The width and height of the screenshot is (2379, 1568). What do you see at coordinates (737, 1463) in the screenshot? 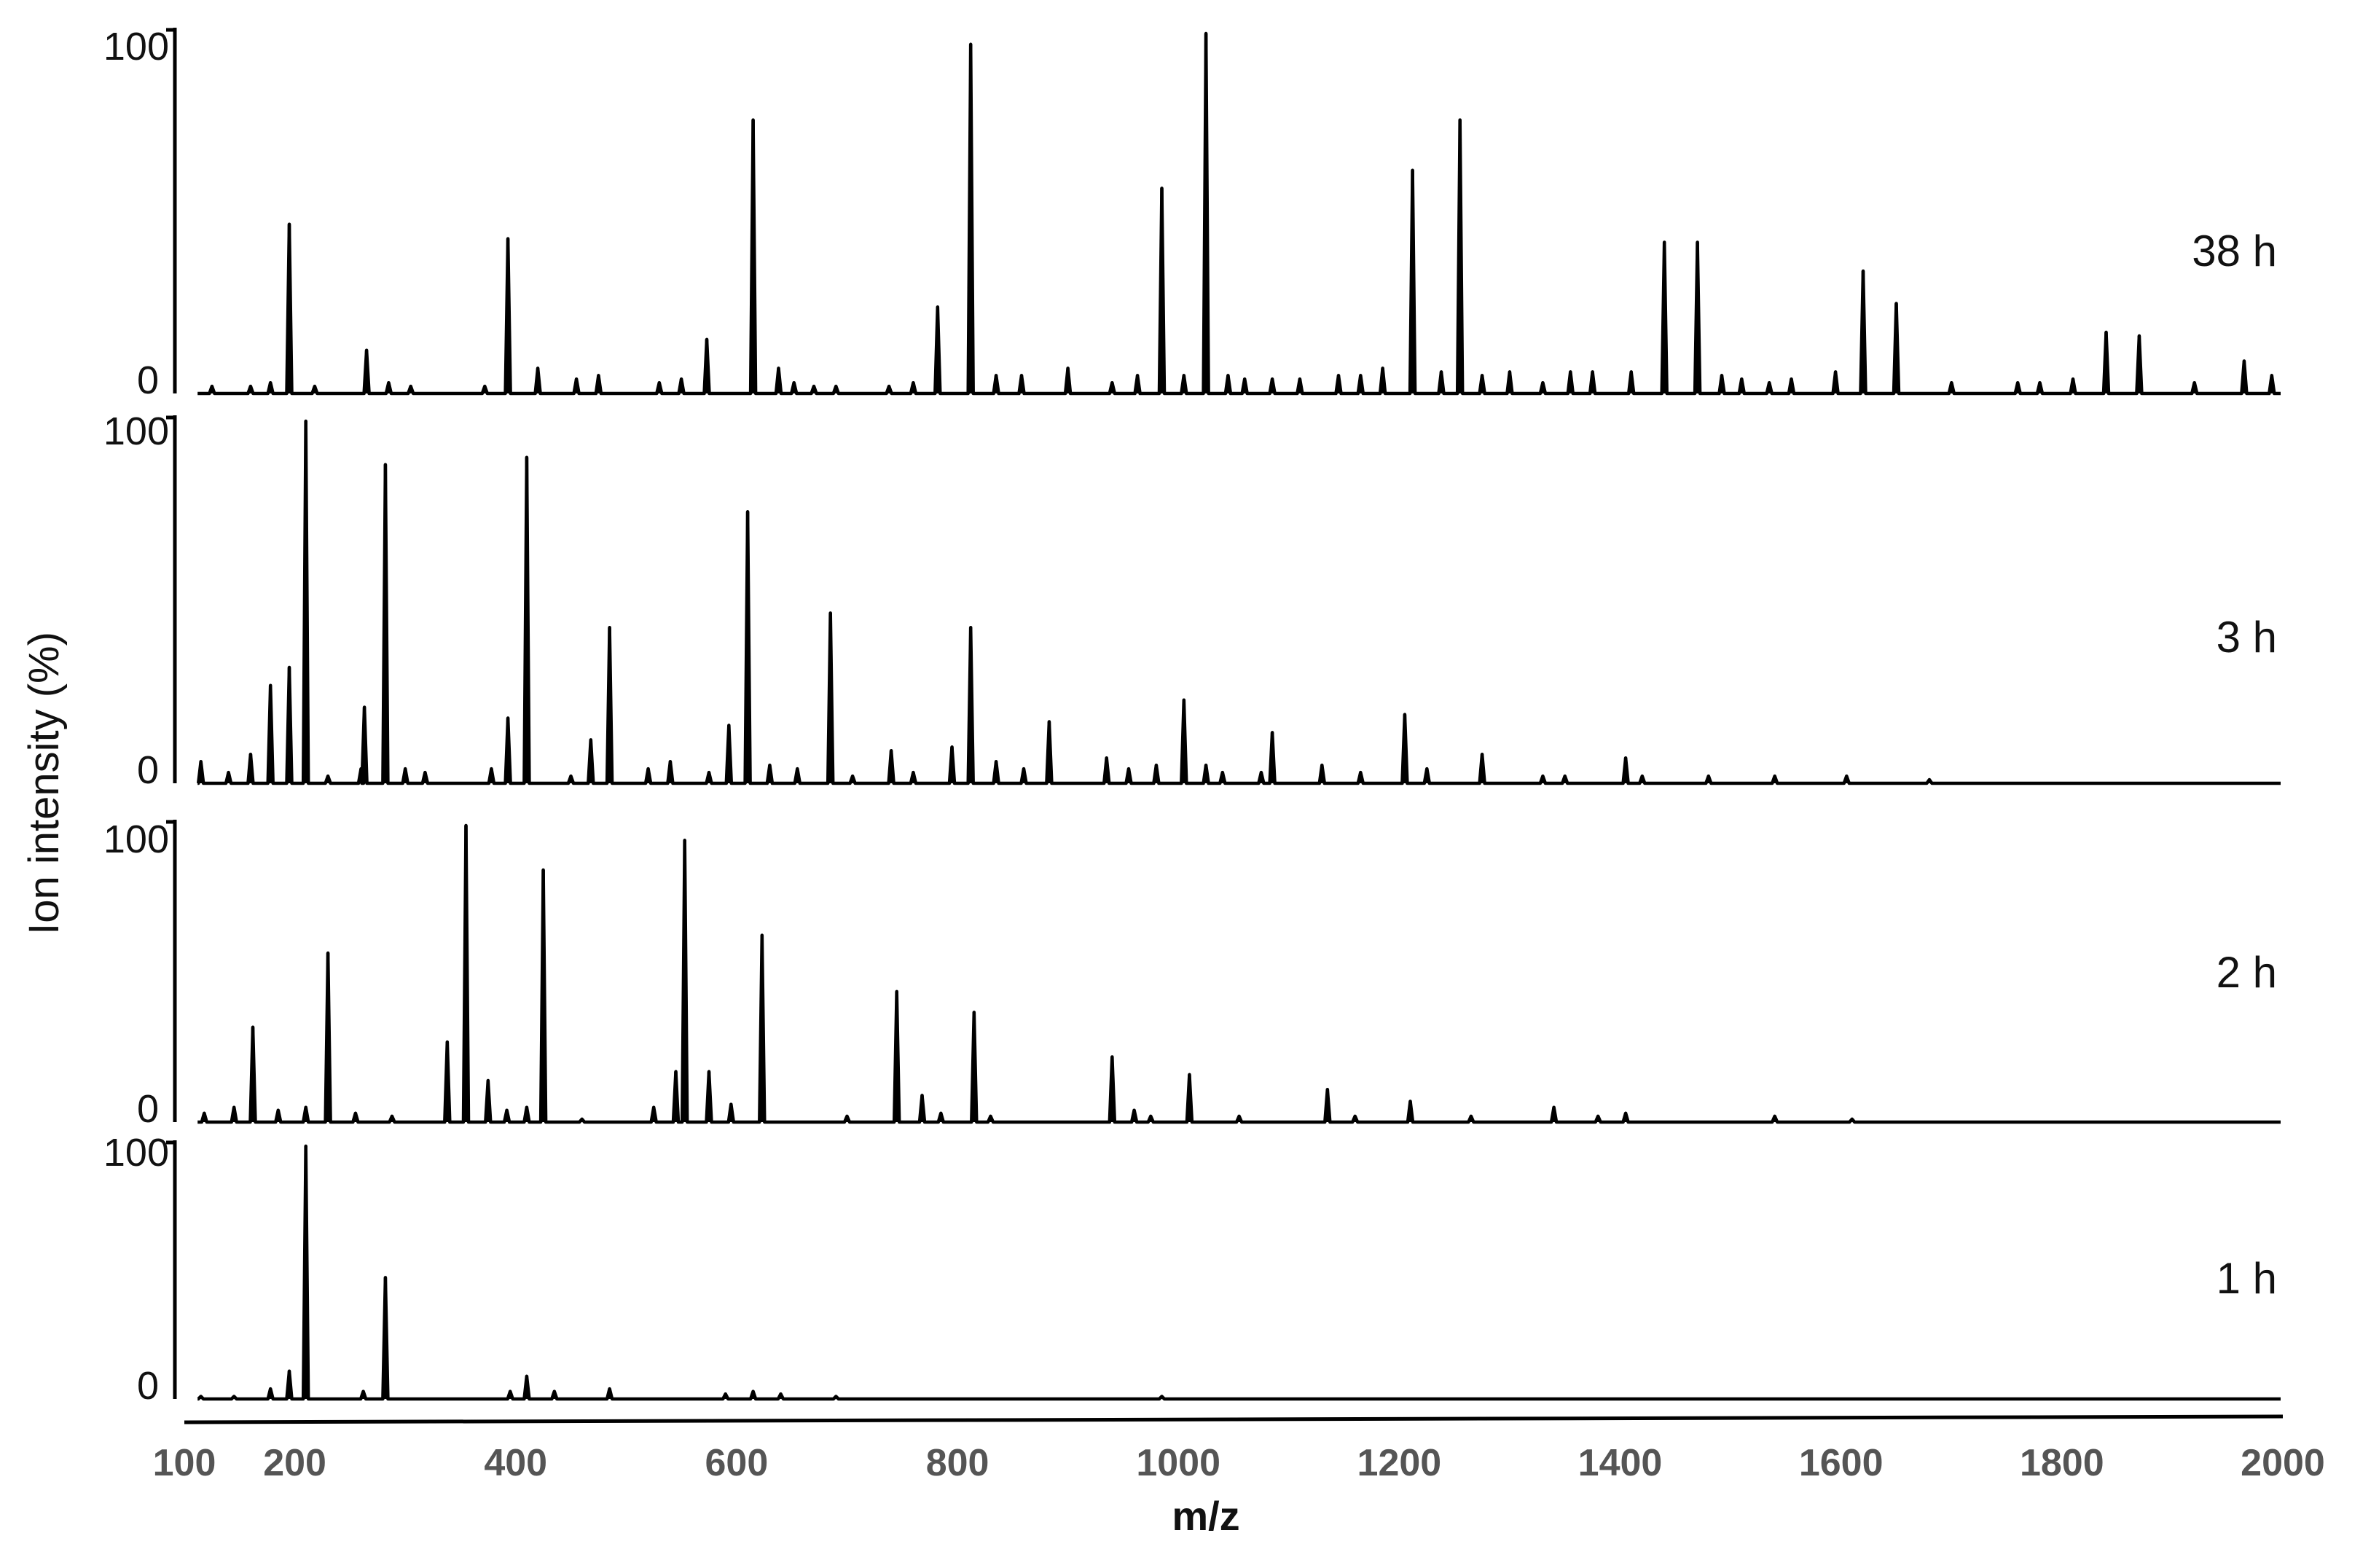
I see `x-tick-label: 600` at bounding box center [737, 1463].